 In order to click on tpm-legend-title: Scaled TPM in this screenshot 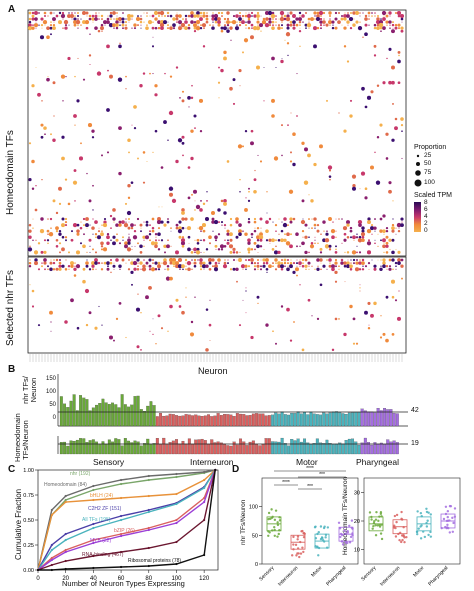, I will do `click(433, 195)`.